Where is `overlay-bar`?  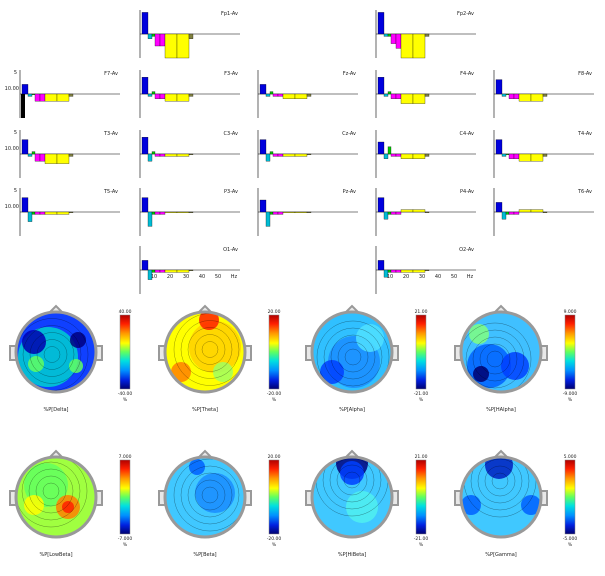
overlay-bar is located at coordinates (23, 102).